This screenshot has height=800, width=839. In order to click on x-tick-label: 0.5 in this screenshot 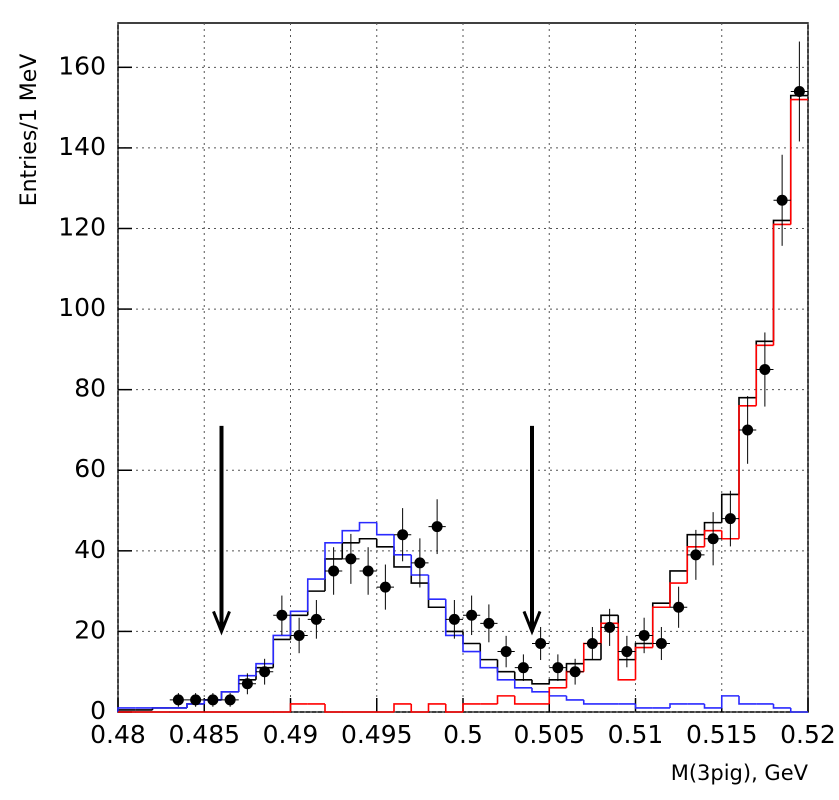, I will do `click(463, 734)`.